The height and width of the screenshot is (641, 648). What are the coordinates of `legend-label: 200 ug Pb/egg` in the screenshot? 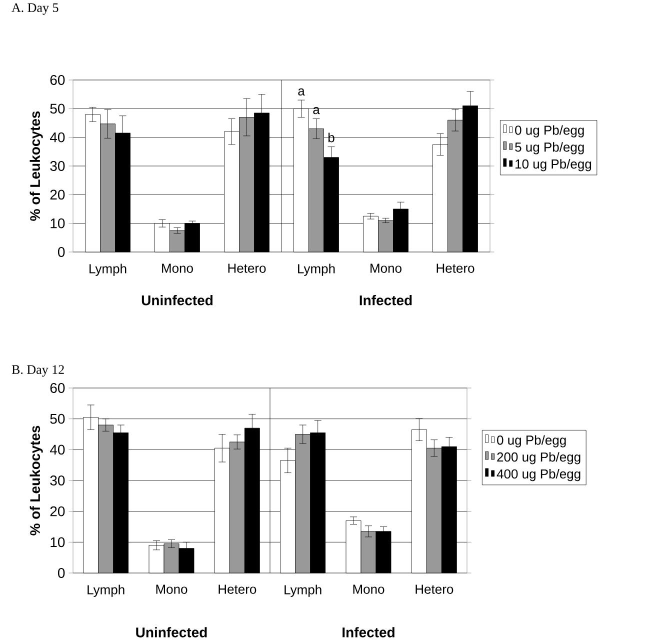 It's located at (538, 458).